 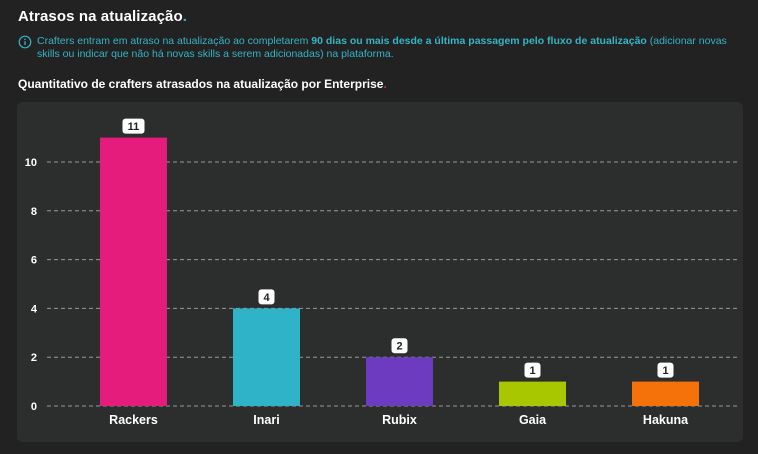 I want to click on x-tick-label: Gaia, so click(x=533, y=420).